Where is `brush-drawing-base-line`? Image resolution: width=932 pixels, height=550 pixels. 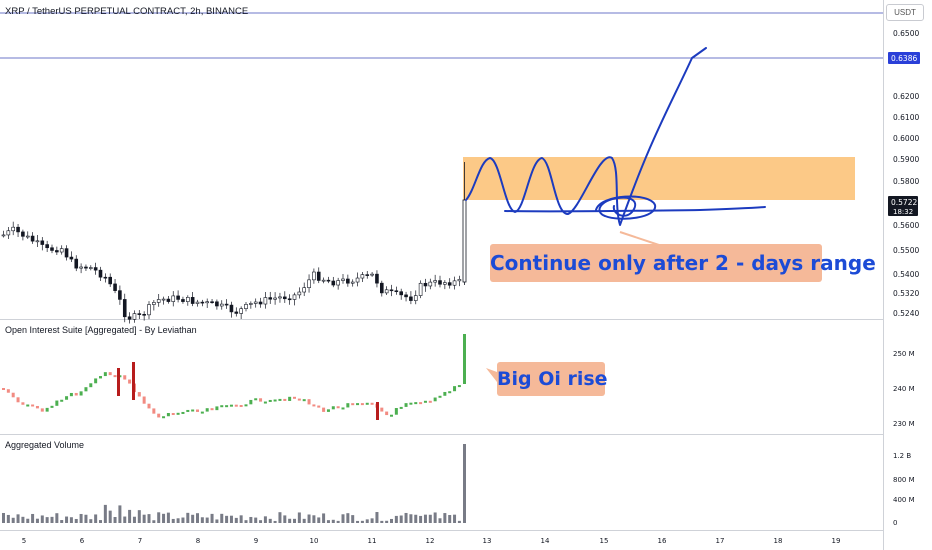 brush-drawing-base-line is located at coordinates (635, 209).